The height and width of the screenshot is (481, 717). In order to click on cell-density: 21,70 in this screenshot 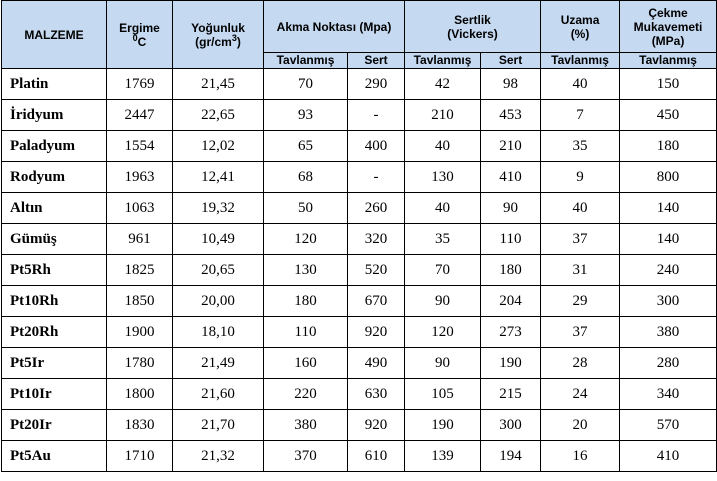, I will do `click(218, 425)`.